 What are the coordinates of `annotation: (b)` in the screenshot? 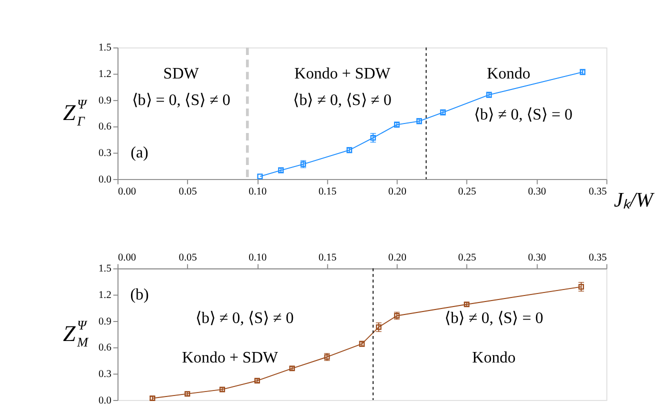 It's located at (139, 295).